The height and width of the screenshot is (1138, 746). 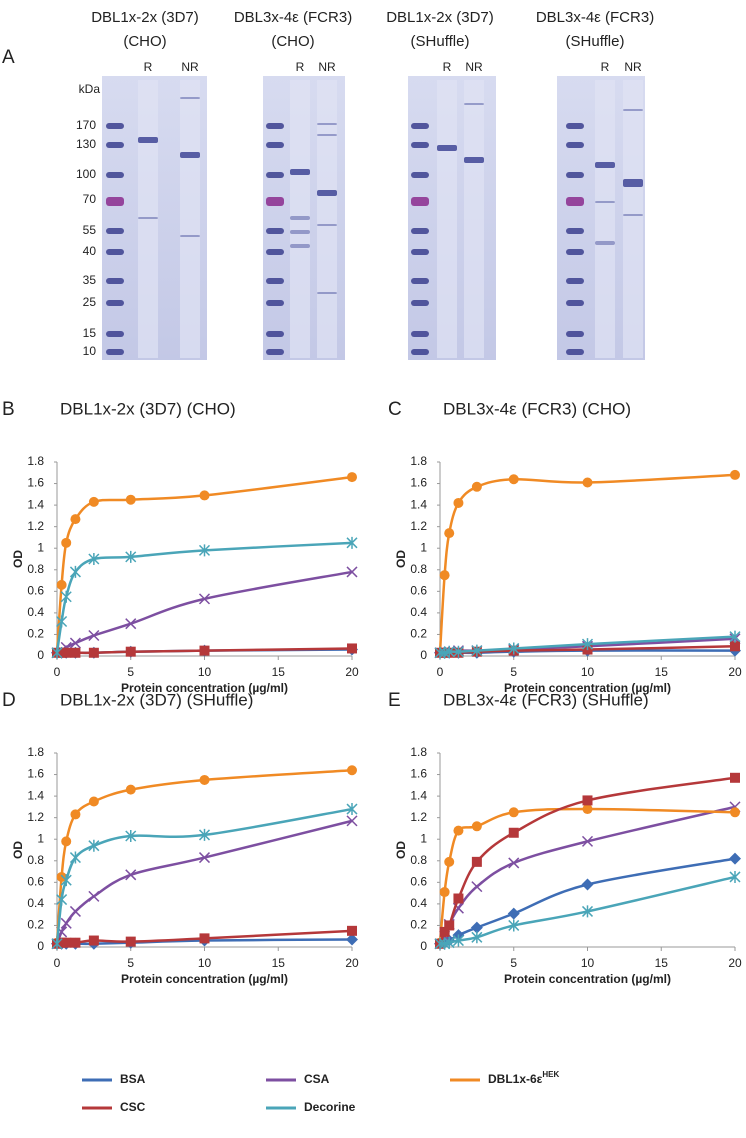 I want to click on panel-label: E, so click(x=394, y=700).